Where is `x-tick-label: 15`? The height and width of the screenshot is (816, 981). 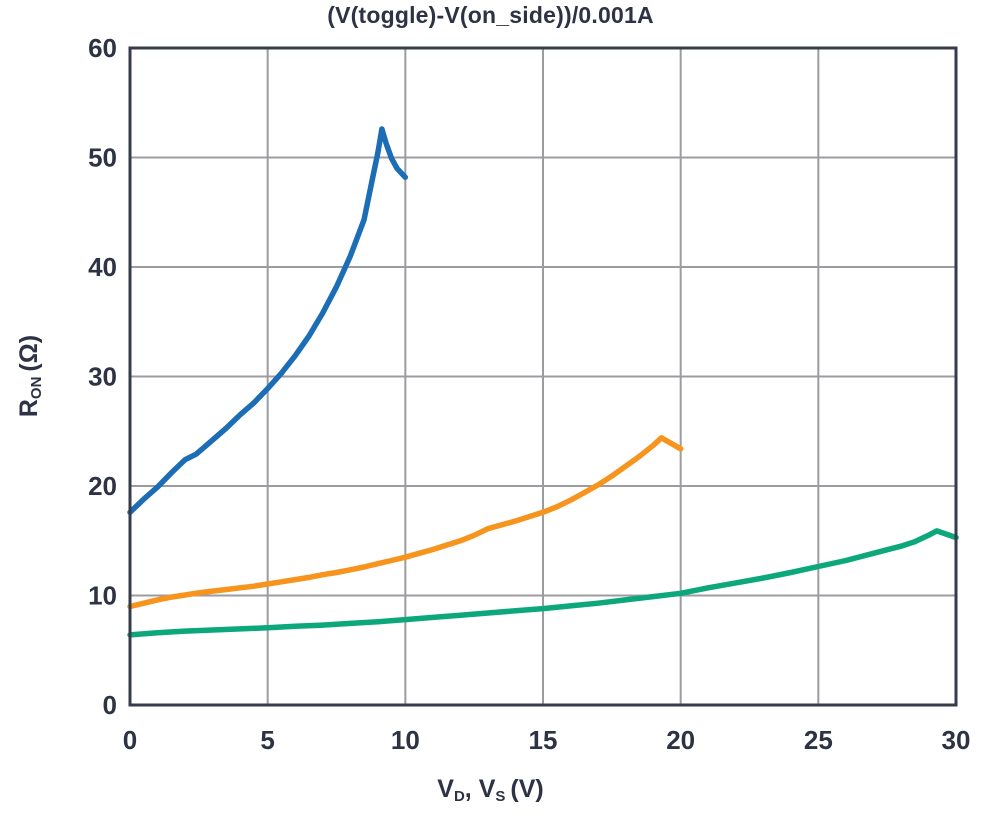
x-tick-label: 15 is located at coordinates (543, 740).